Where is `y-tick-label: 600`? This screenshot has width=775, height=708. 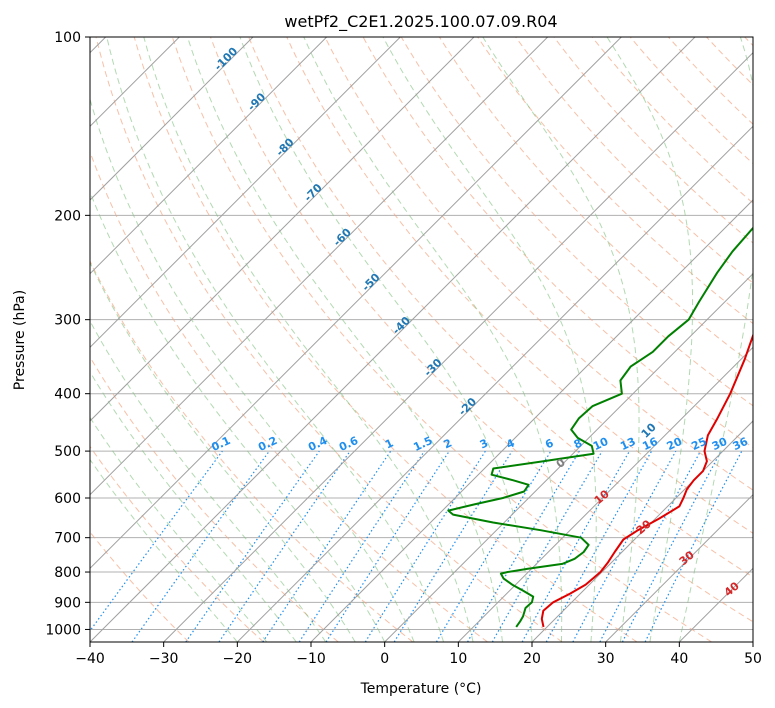
y-tick-label: 600 is located at coordinates (67, 499).